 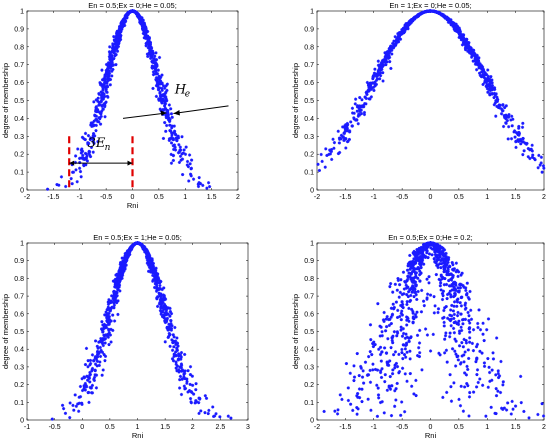 What do you see at coordinates (19, 119) in the screenshot?
I see `y-tick-label: 0.4` at bounding box center [19, 119].